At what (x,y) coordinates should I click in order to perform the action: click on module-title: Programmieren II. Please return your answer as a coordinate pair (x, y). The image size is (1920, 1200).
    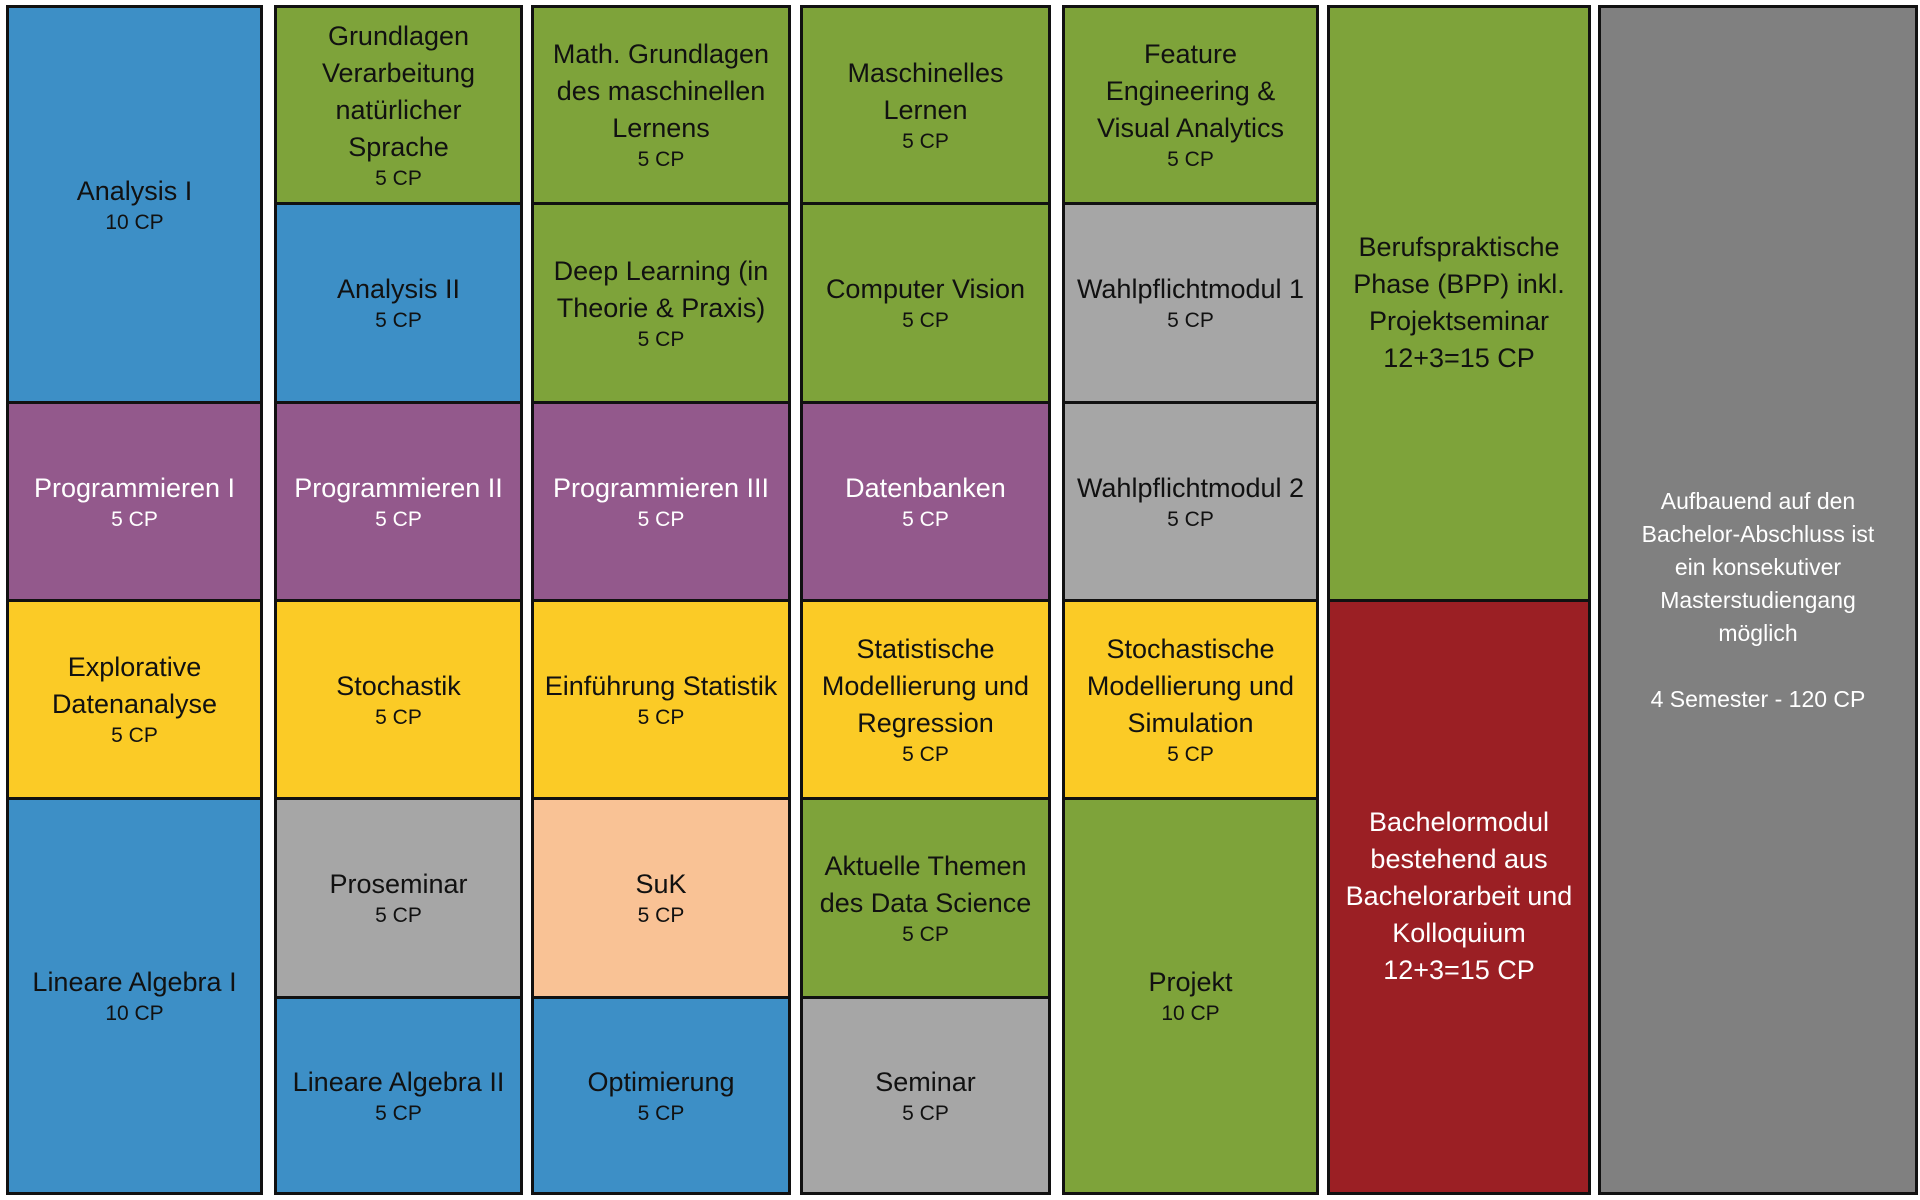
    Looking at the image, I should click on (398, 487).